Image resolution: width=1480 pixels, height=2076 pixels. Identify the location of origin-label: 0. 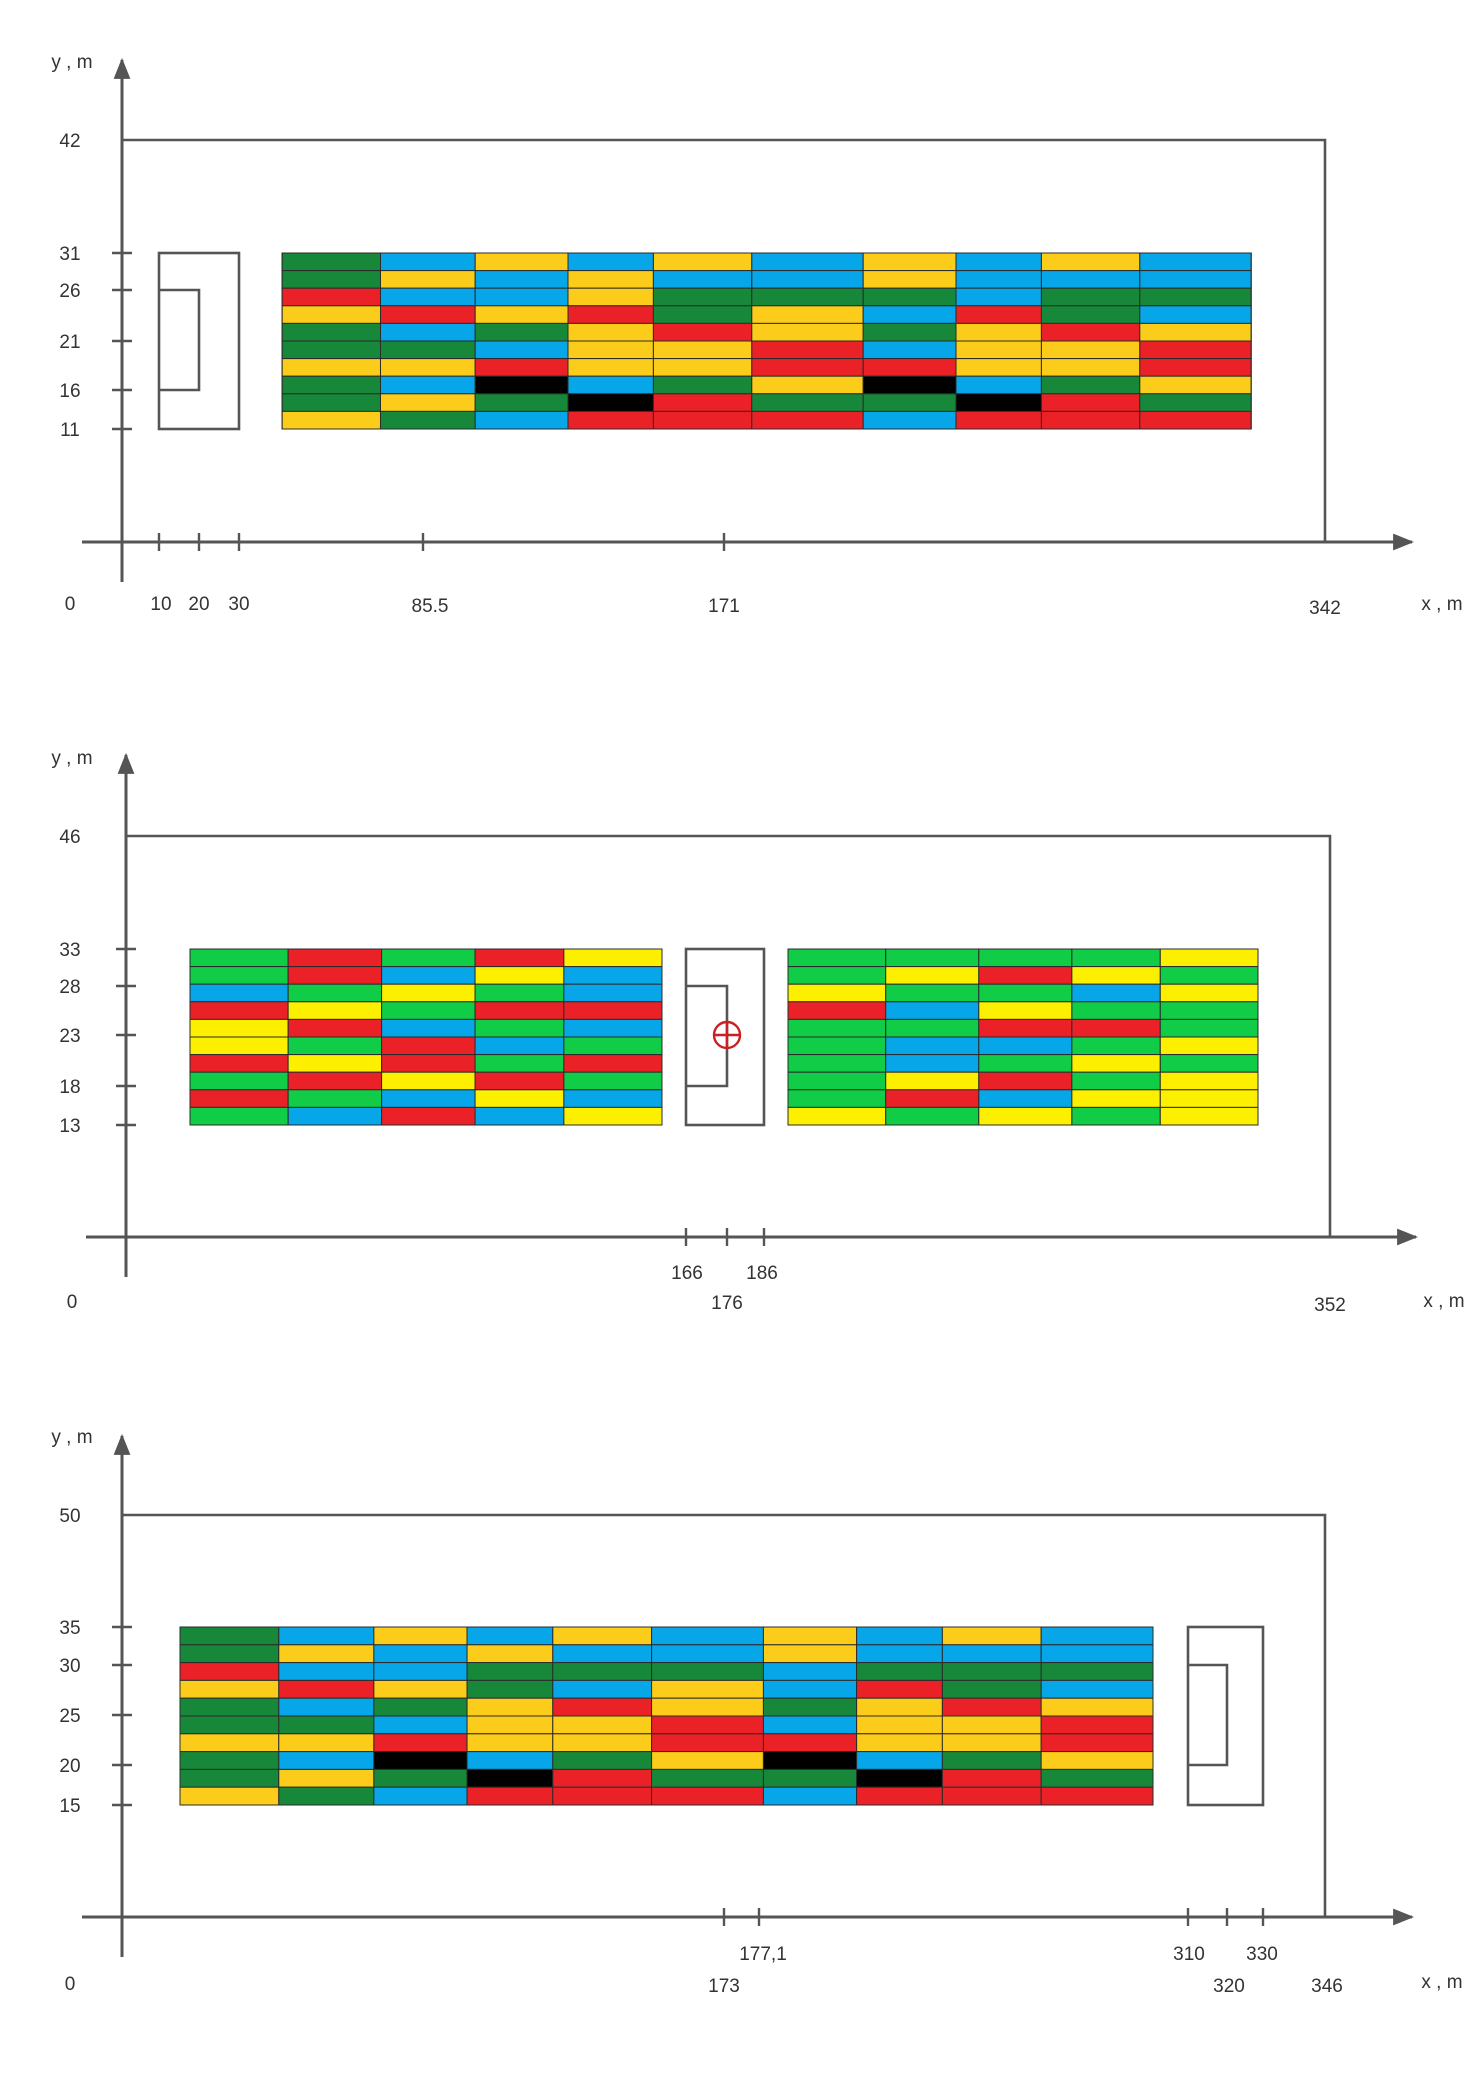
(70, 604).